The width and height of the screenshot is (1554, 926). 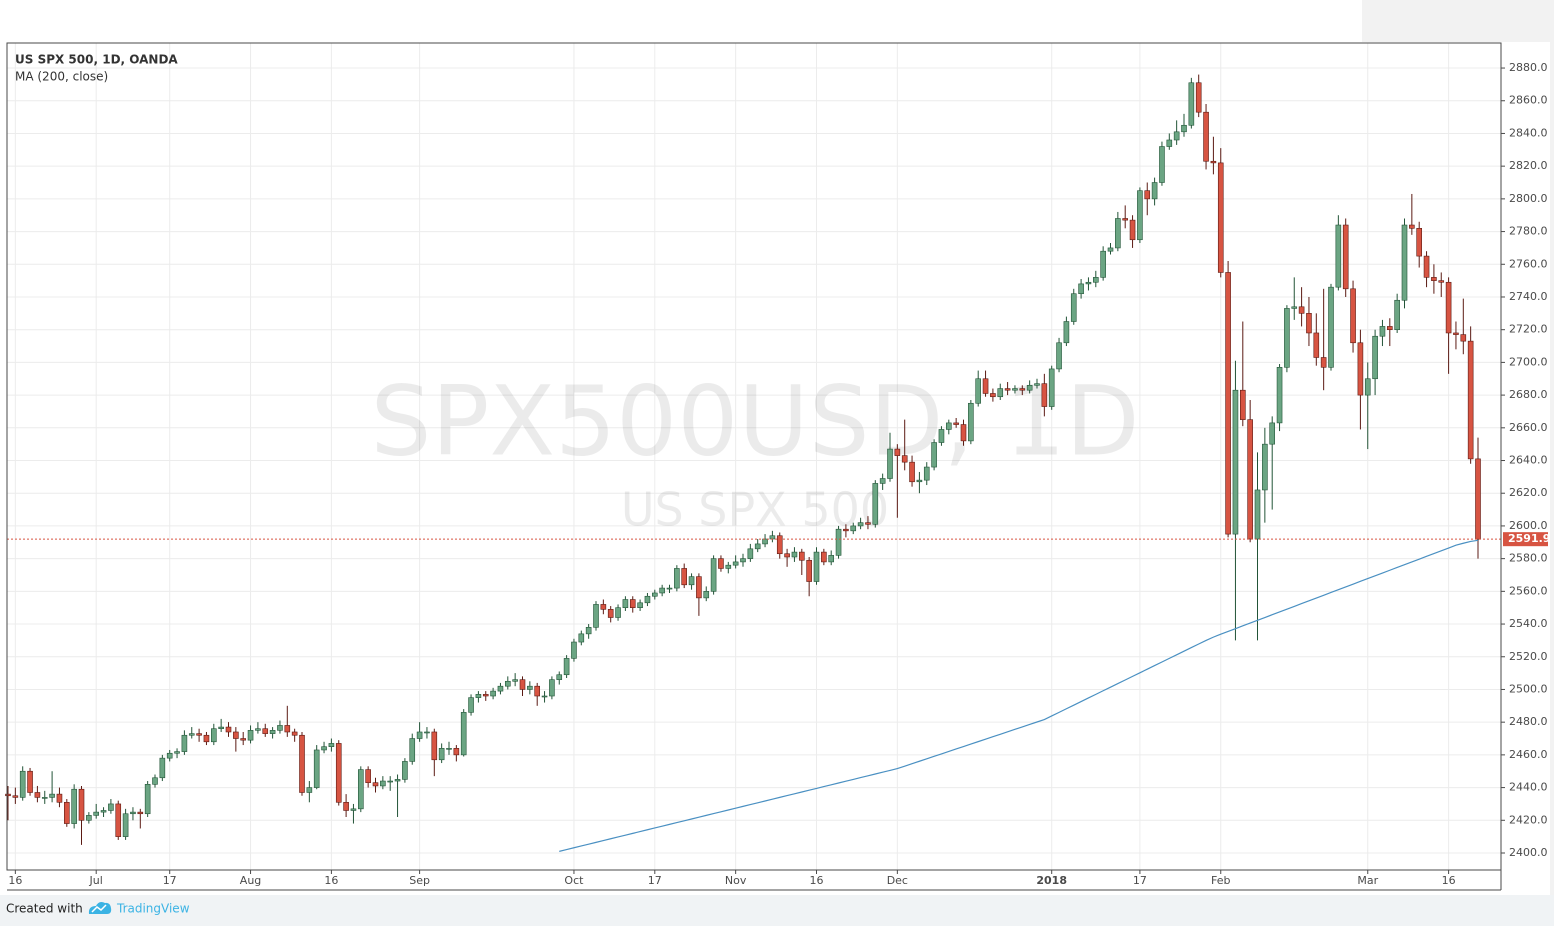 What do you see at coordinates (1528, 361) in the screenshot?
I see `y-tick-label: 2700.0` at bounding box center [1528, 361].